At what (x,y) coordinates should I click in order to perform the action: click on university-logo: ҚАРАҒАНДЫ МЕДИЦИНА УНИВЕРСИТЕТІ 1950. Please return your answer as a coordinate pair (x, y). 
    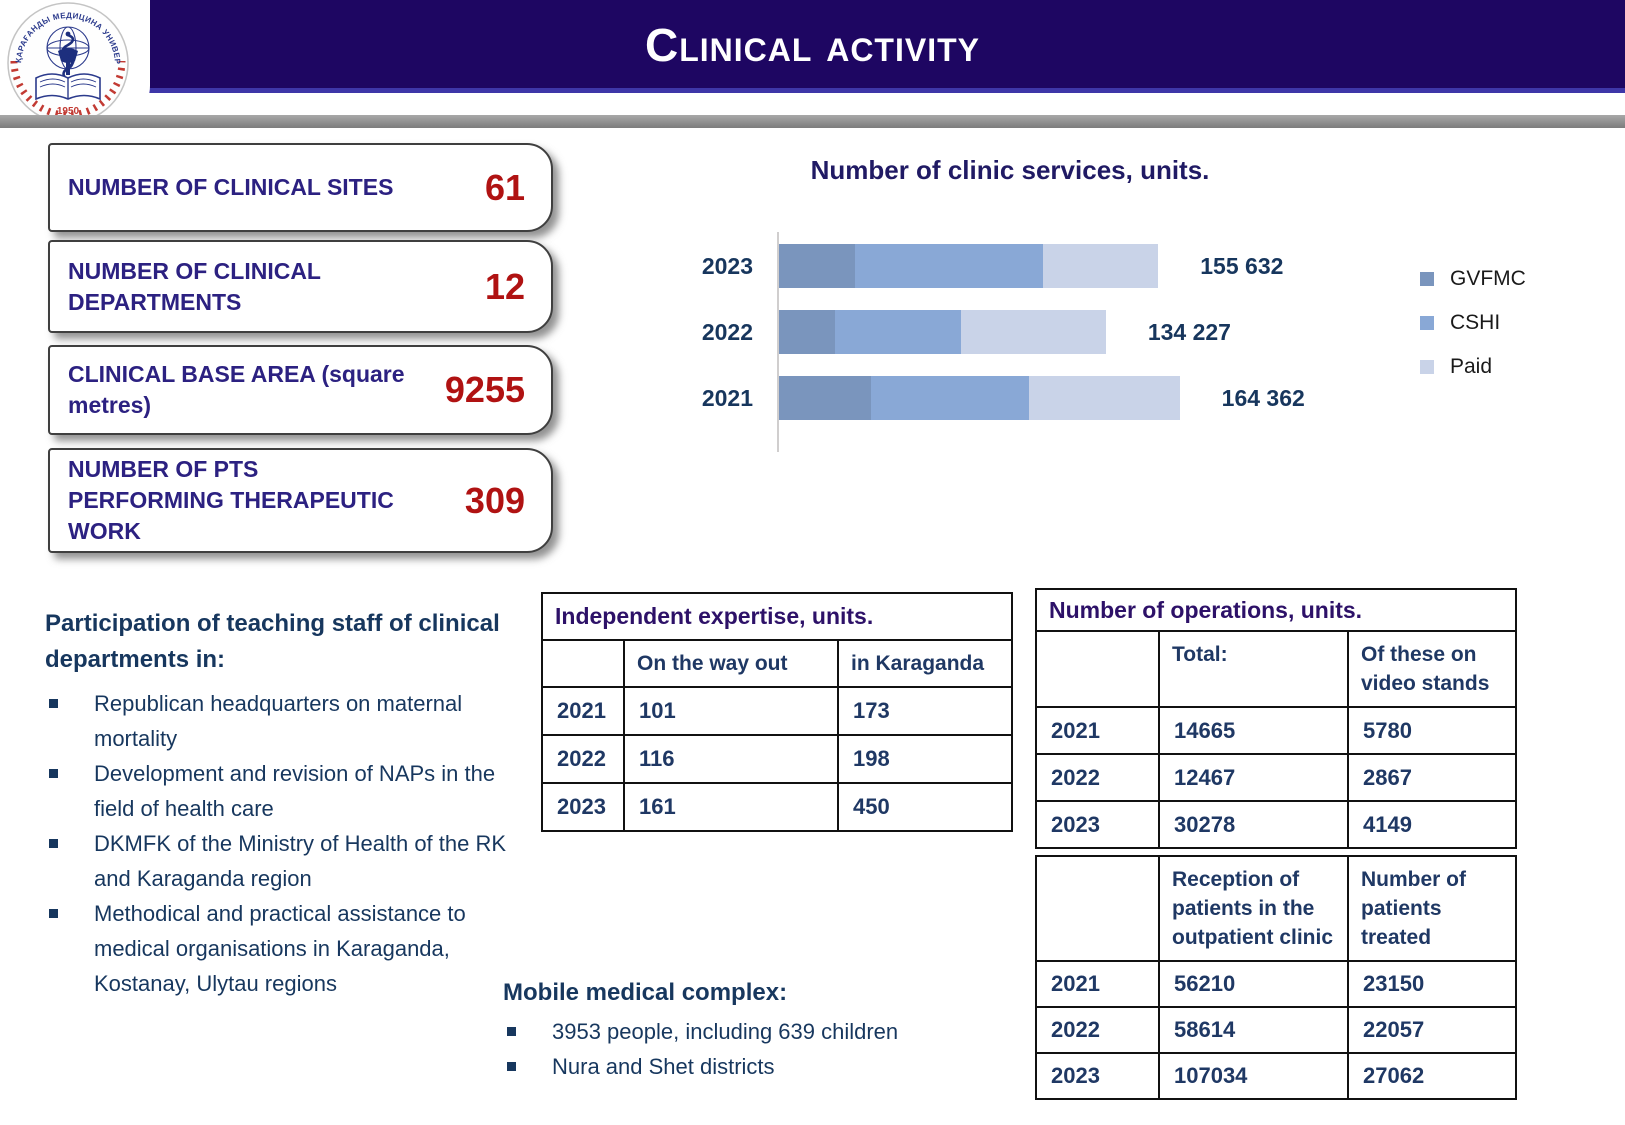
    Looking at the image, I should click on (67, 62).